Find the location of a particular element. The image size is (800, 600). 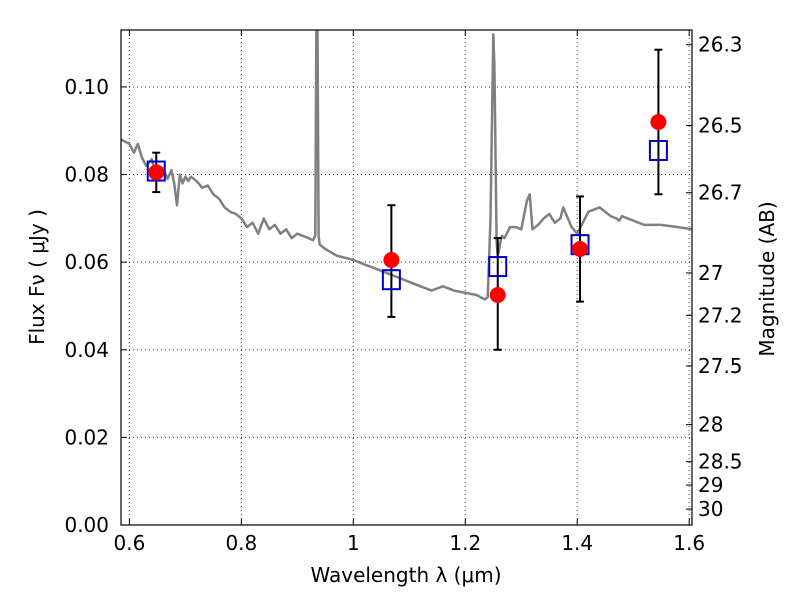

x-tick-label: 1 is located at coordinates (353, 543).